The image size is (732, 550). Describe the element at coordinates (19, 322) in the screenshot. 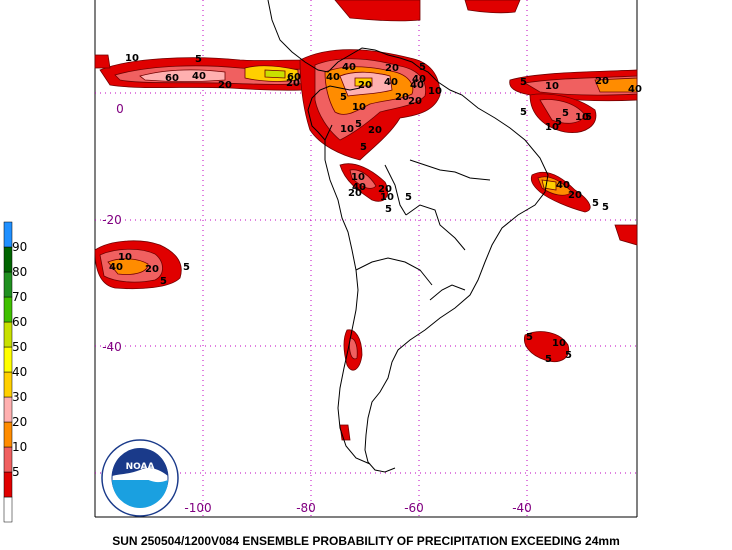

I see `legend-label: 60` at that location.